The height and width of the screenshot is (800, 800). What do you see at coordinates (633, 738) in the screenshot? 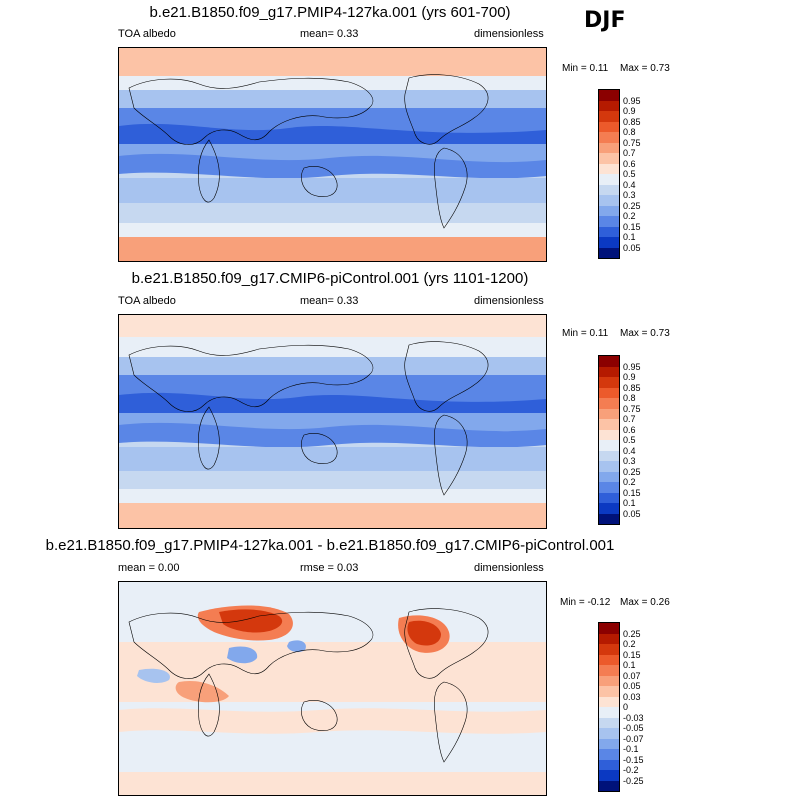
I see `colorbar-tick-label: -0.07` at bounding box center [633, 738].